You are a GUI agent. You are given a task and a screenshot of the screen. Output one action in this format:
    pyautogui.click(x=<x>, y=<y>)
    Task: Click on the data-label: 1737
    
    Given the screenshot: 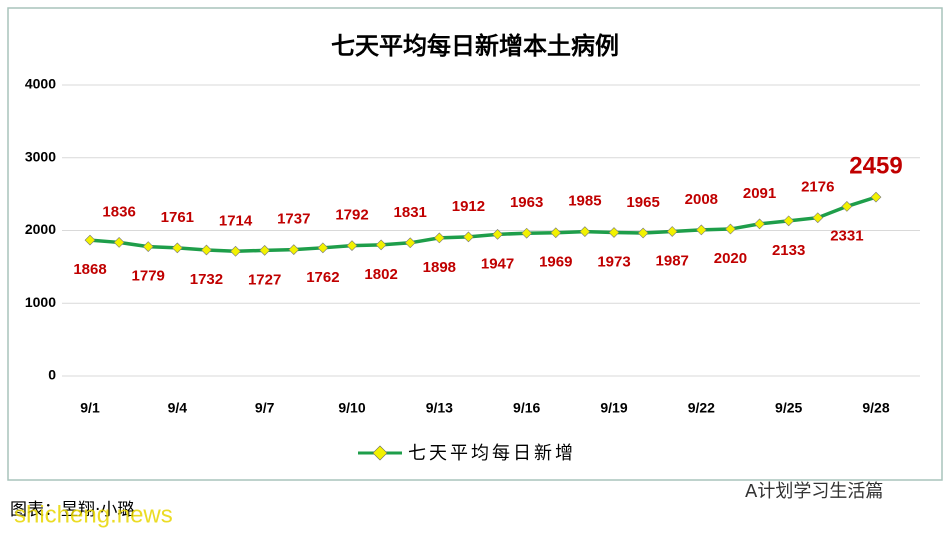 What is the action you would take?
    pyautogui.click(x=293, y=219)
    